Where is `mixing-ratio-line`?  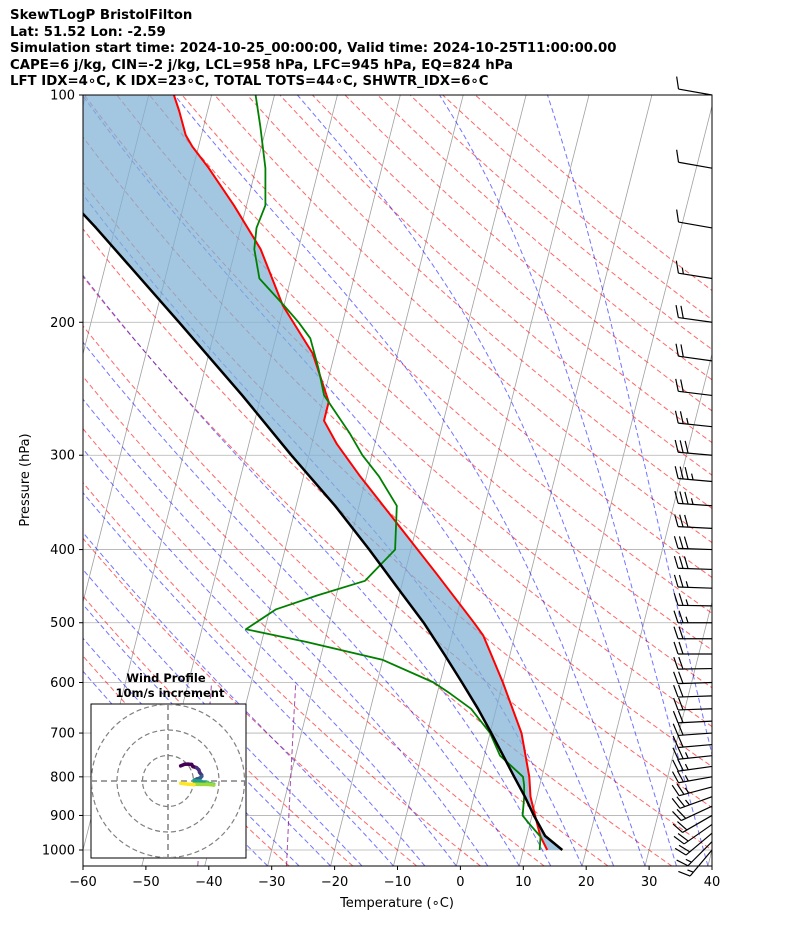 mixing-ratio-line is located at coordinates (291, 774).